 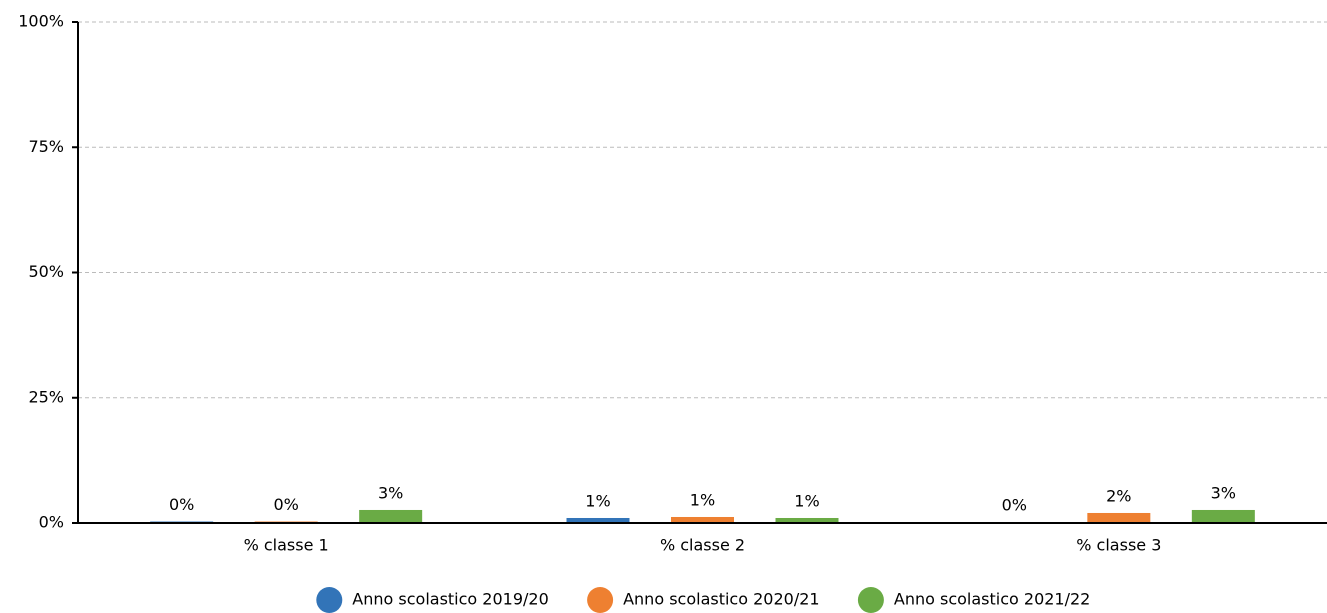 What do you see at coordinates (46, 396) in the screenshot?
I see `y-tick-label: 25%` at bounding box center [46, 396].